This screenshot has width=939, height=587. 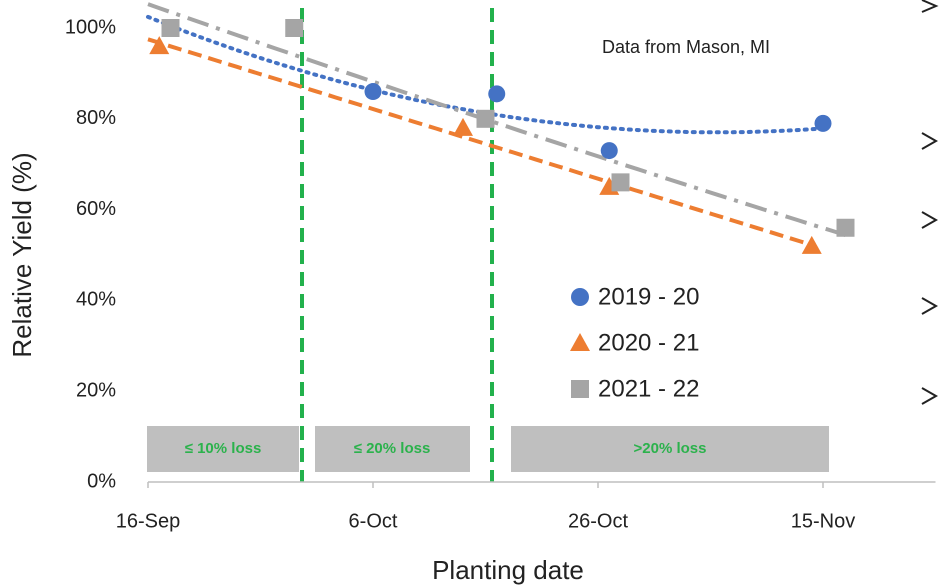 I want to click on x-tick-label: 6-Oct, so click(x=373, y=521).